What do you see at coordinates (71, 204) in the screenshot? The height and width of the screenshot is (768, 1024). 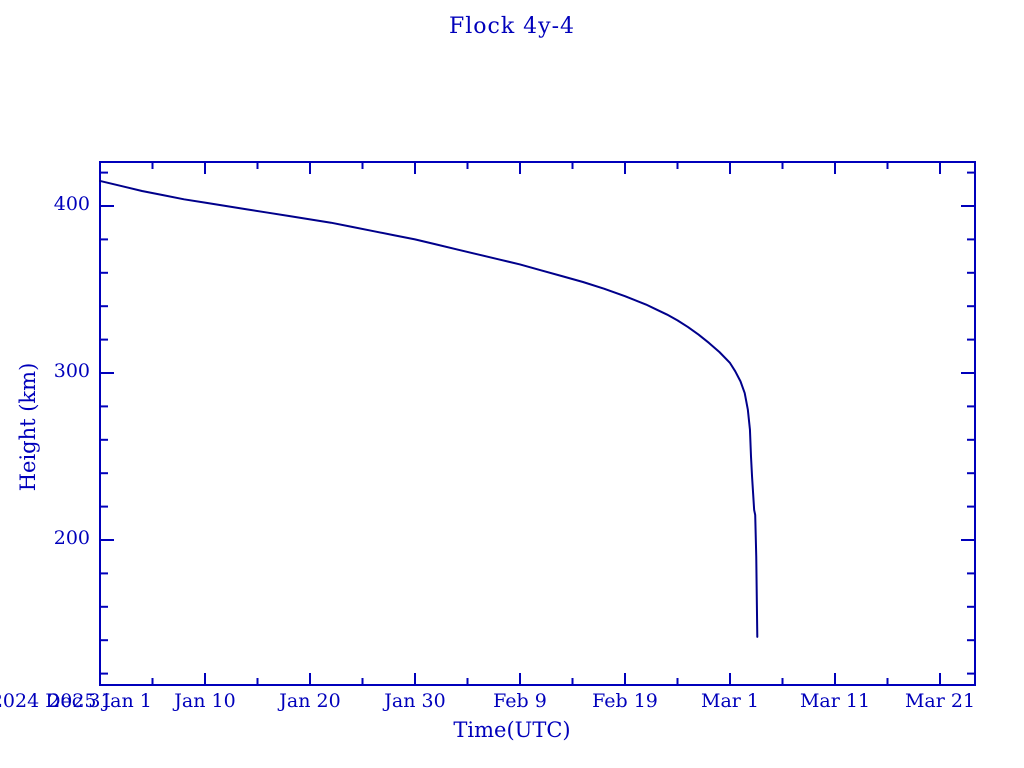 I see `y-tick-label: 400` at bounding box center [71, 204].